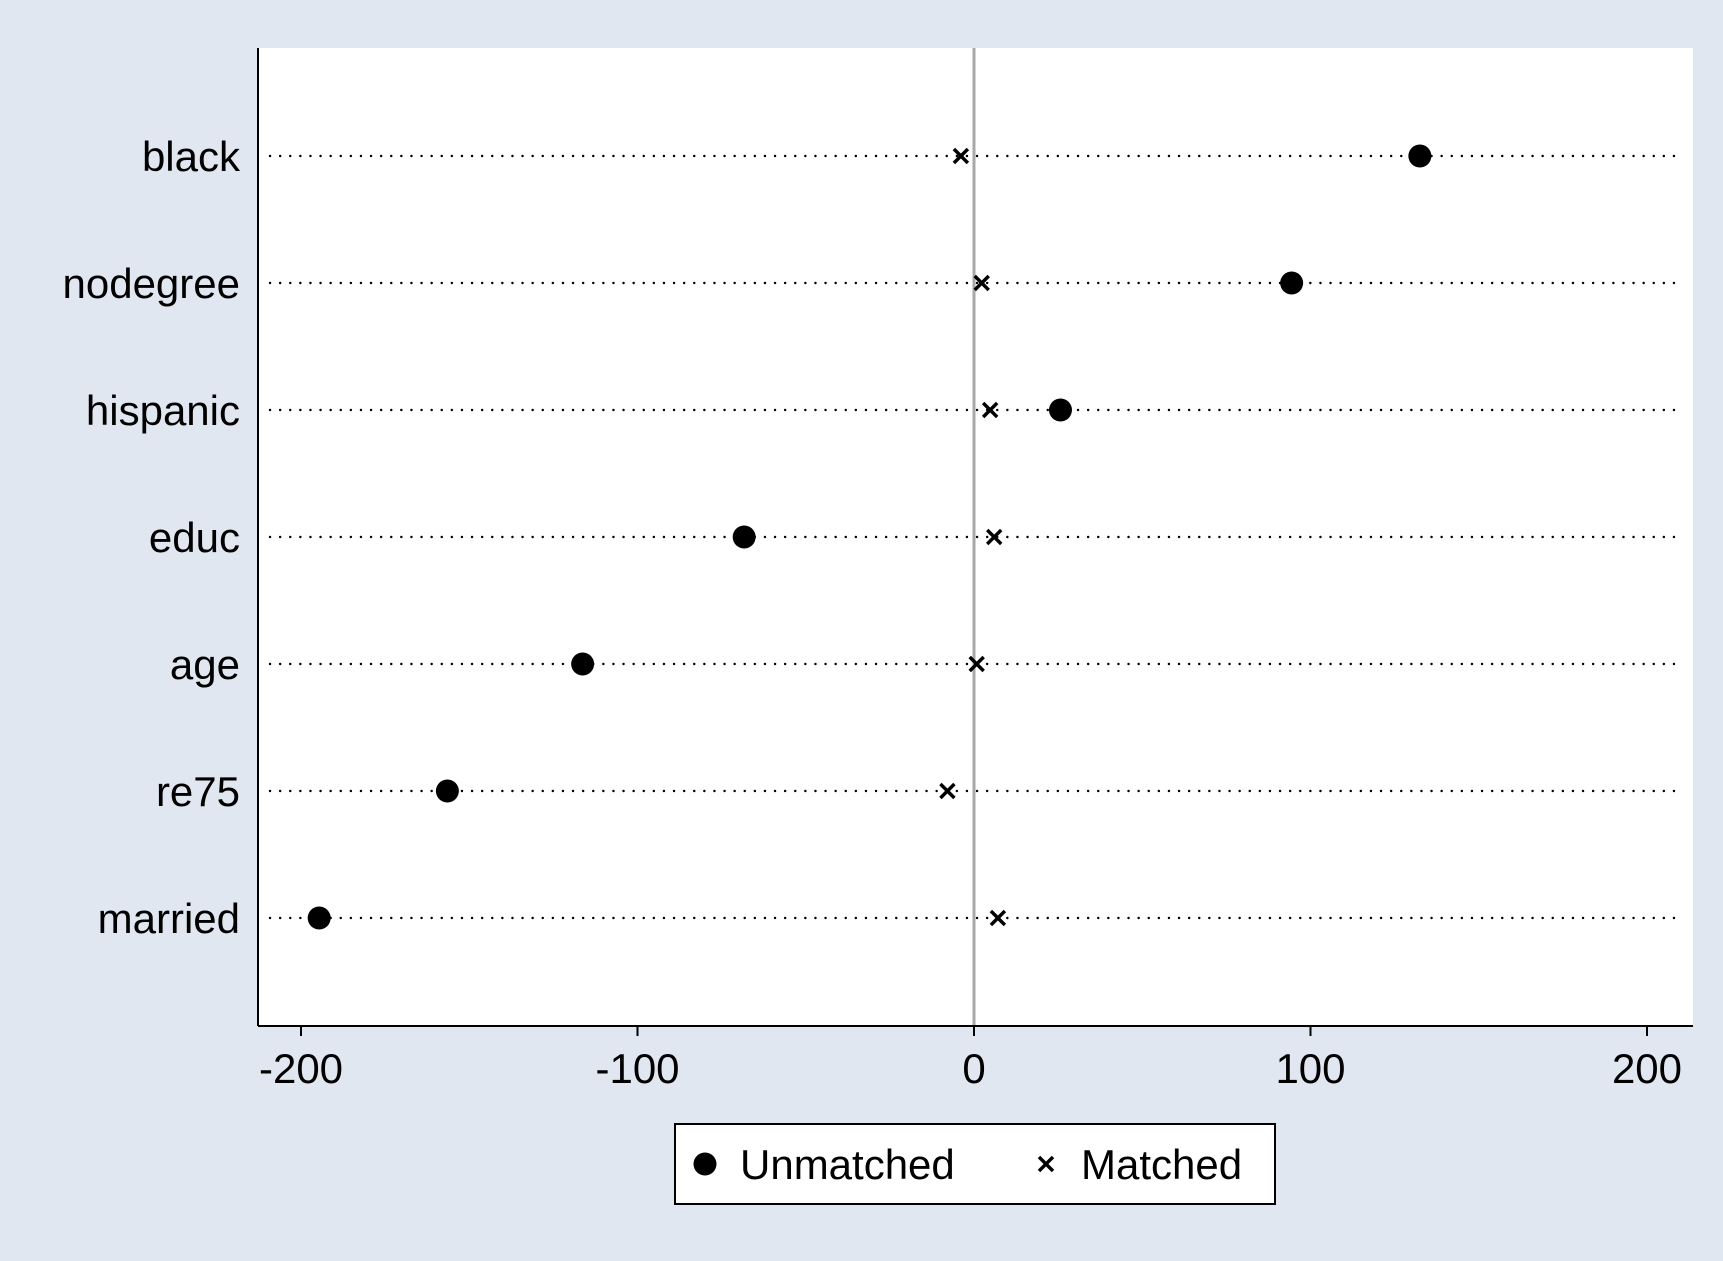 The image size is (1723, 1261). Describe the element at coordinates (847, 1164) in the screenshot. I see `legend-unmatched-label: Unmatched` at that location.